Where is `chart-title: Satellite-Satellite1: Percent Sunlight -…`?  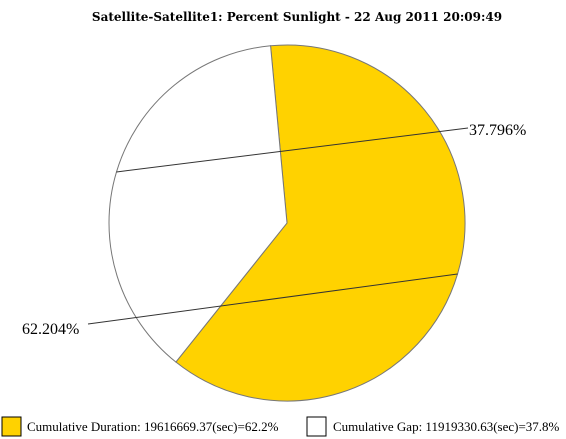
chart-title: Satellite-Satellite1: Percent Sunlight -… is located at coordinates (297, 17).